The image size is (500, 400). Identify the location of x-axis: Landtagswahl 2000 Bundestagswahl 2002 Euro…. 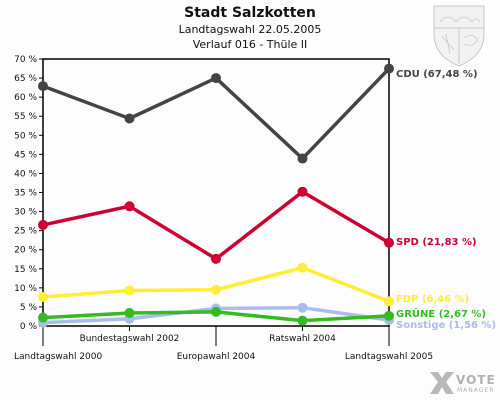
(223, 344).